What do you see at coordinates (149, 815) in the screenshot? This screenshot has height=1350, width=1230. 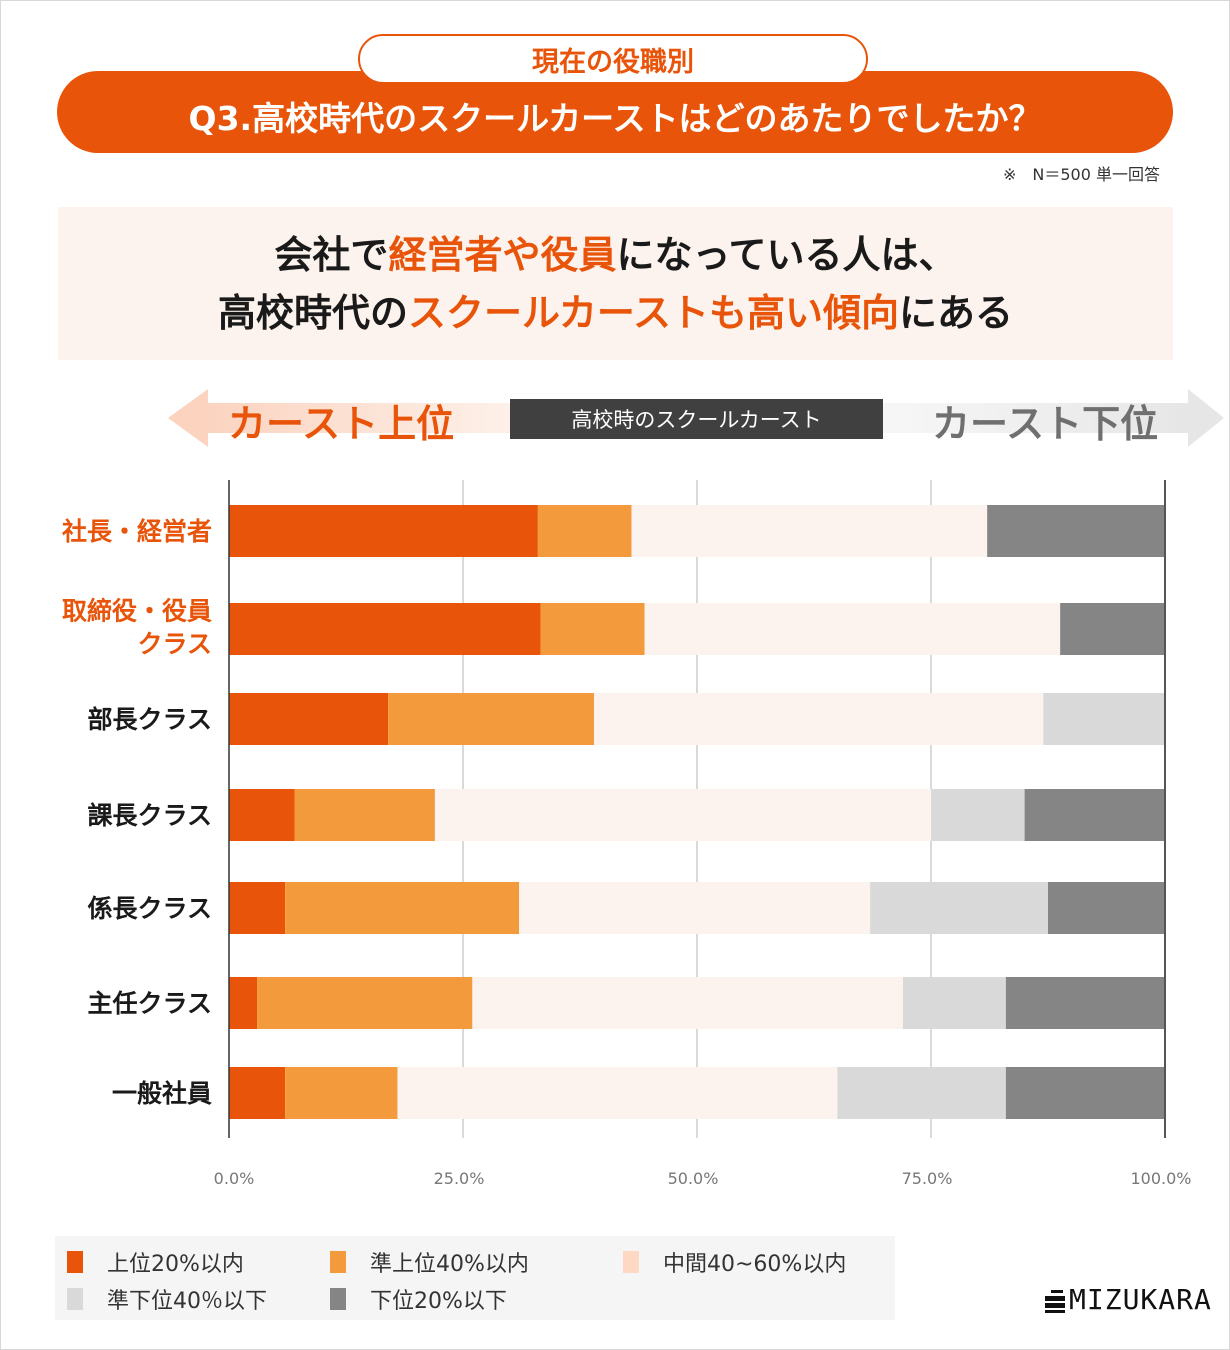 I see `category-label: 課長クラス` at bounding box center [149, 815].